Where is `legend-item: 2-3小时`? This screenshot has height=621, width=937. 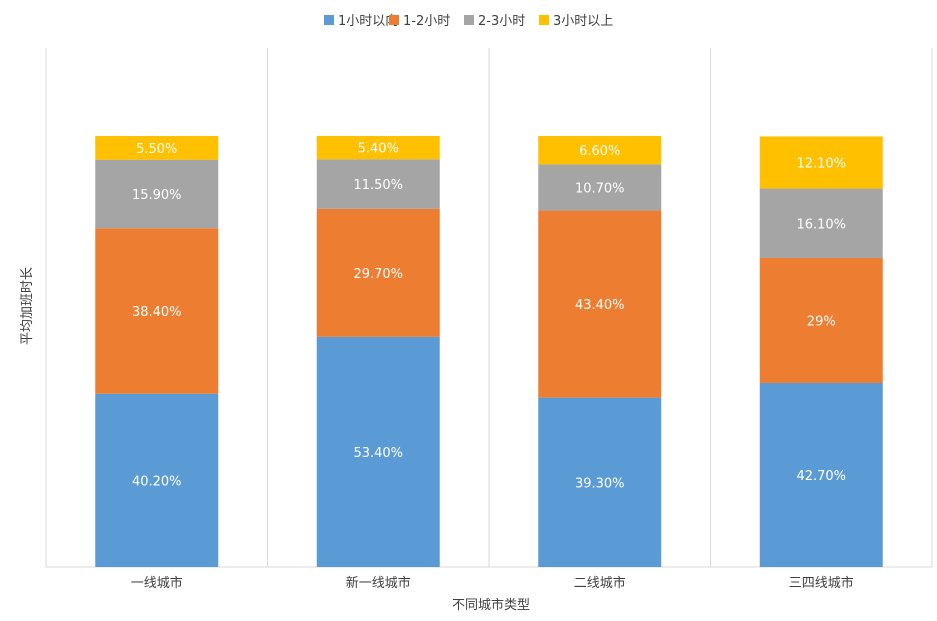
legend-item: 2-3小时 is located at coordinates (494, 21).